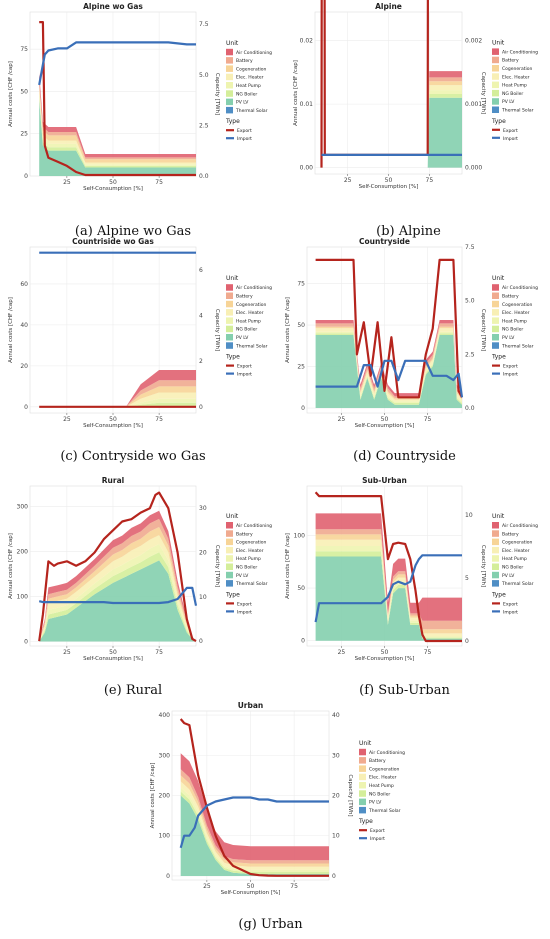  I want to click on y2-tick-label: 0, so click(201, 407).